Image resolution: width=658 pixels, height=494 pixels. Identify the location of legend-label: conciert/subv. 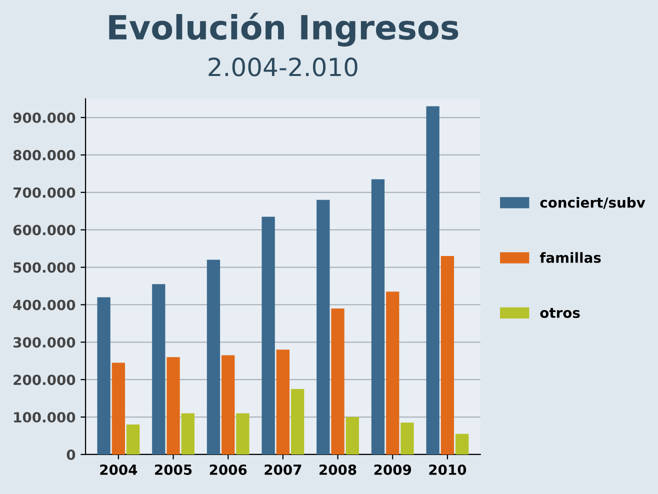
(593, 203).